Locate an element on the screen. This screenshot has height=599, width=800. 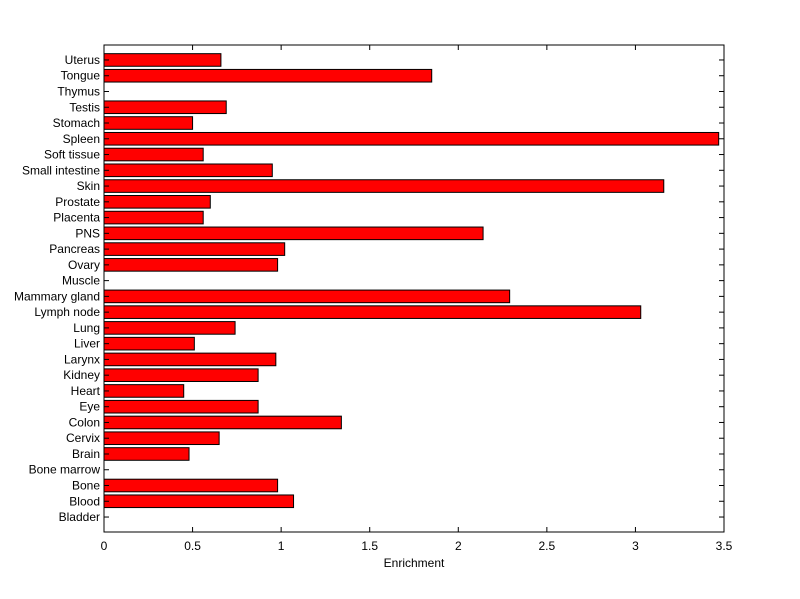
bar-ovary is located at coordinates (191, 265).